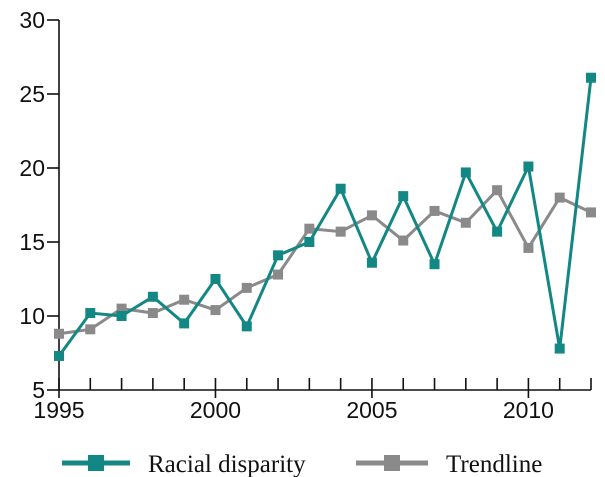 The height and width of the screenshot is (477, 605). I want to click on y-tick-label: 10, so click(32, 316).